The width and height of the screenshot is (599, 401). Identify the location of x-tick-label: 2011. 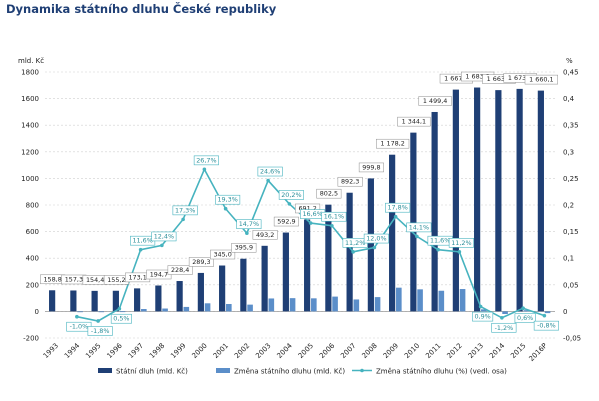
(433, 351).